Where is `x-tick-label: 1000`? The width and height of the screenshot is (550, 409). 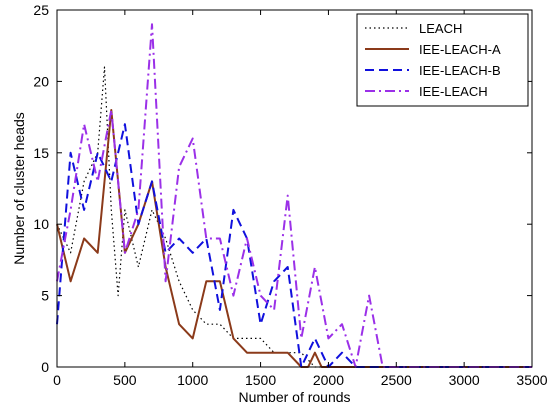
x-tick-label: 1000 is located at coordinates (192, 380).